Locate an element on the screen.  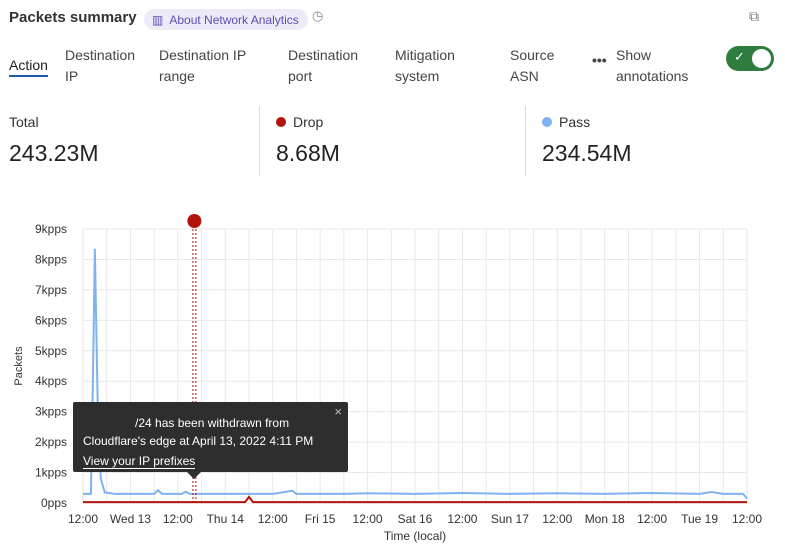
about-network-analytics-button: ▥ About Network Analytics is located at coordinates (226, 19).